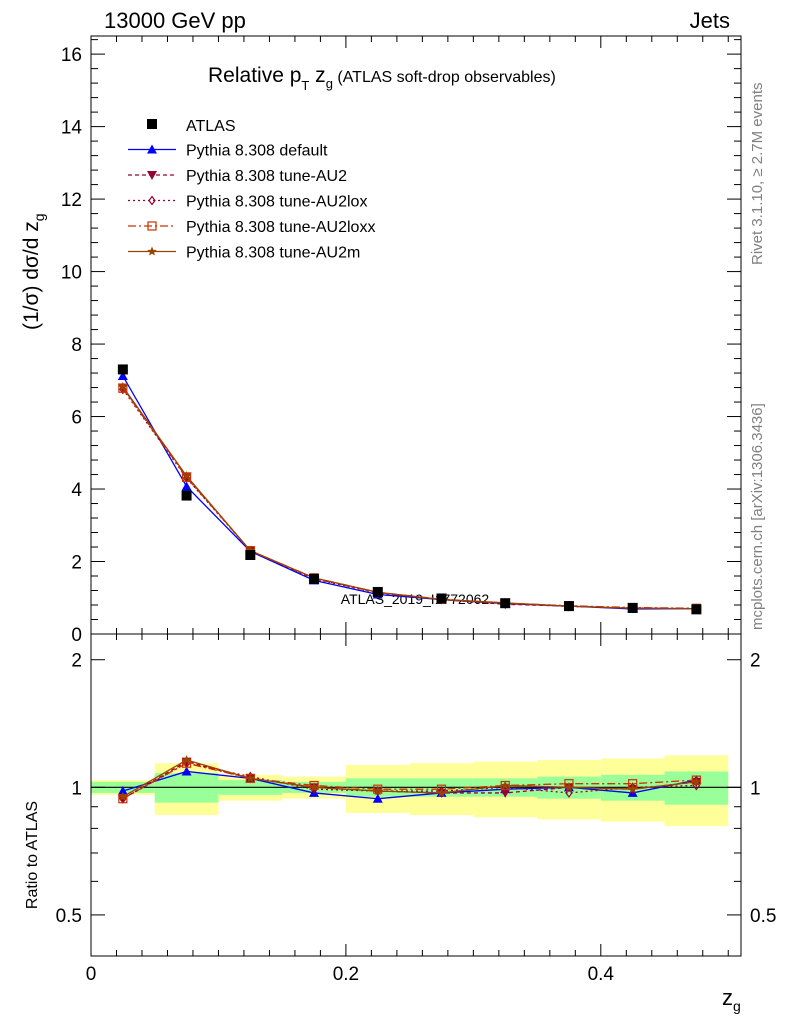  I want to click on y-tick-label: 14, so click(72, 128).